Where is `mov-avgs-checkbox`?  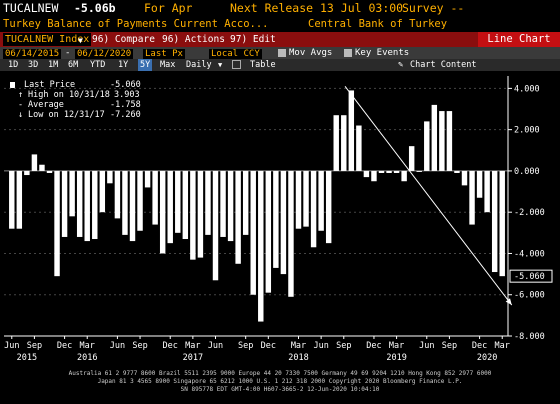 mov-avgs-checkbox is located at coordinates (282, 53).